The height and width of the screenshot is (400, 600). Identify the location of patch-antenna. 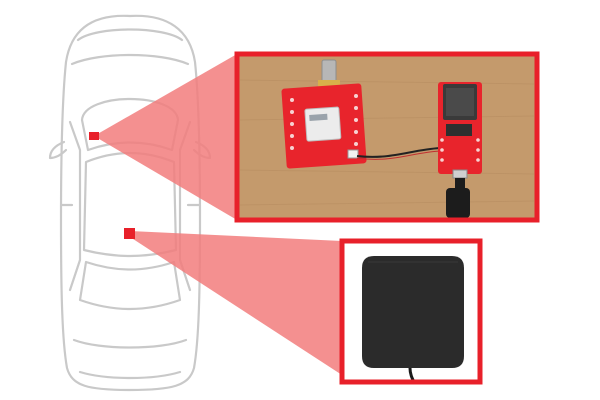
(413, 312).